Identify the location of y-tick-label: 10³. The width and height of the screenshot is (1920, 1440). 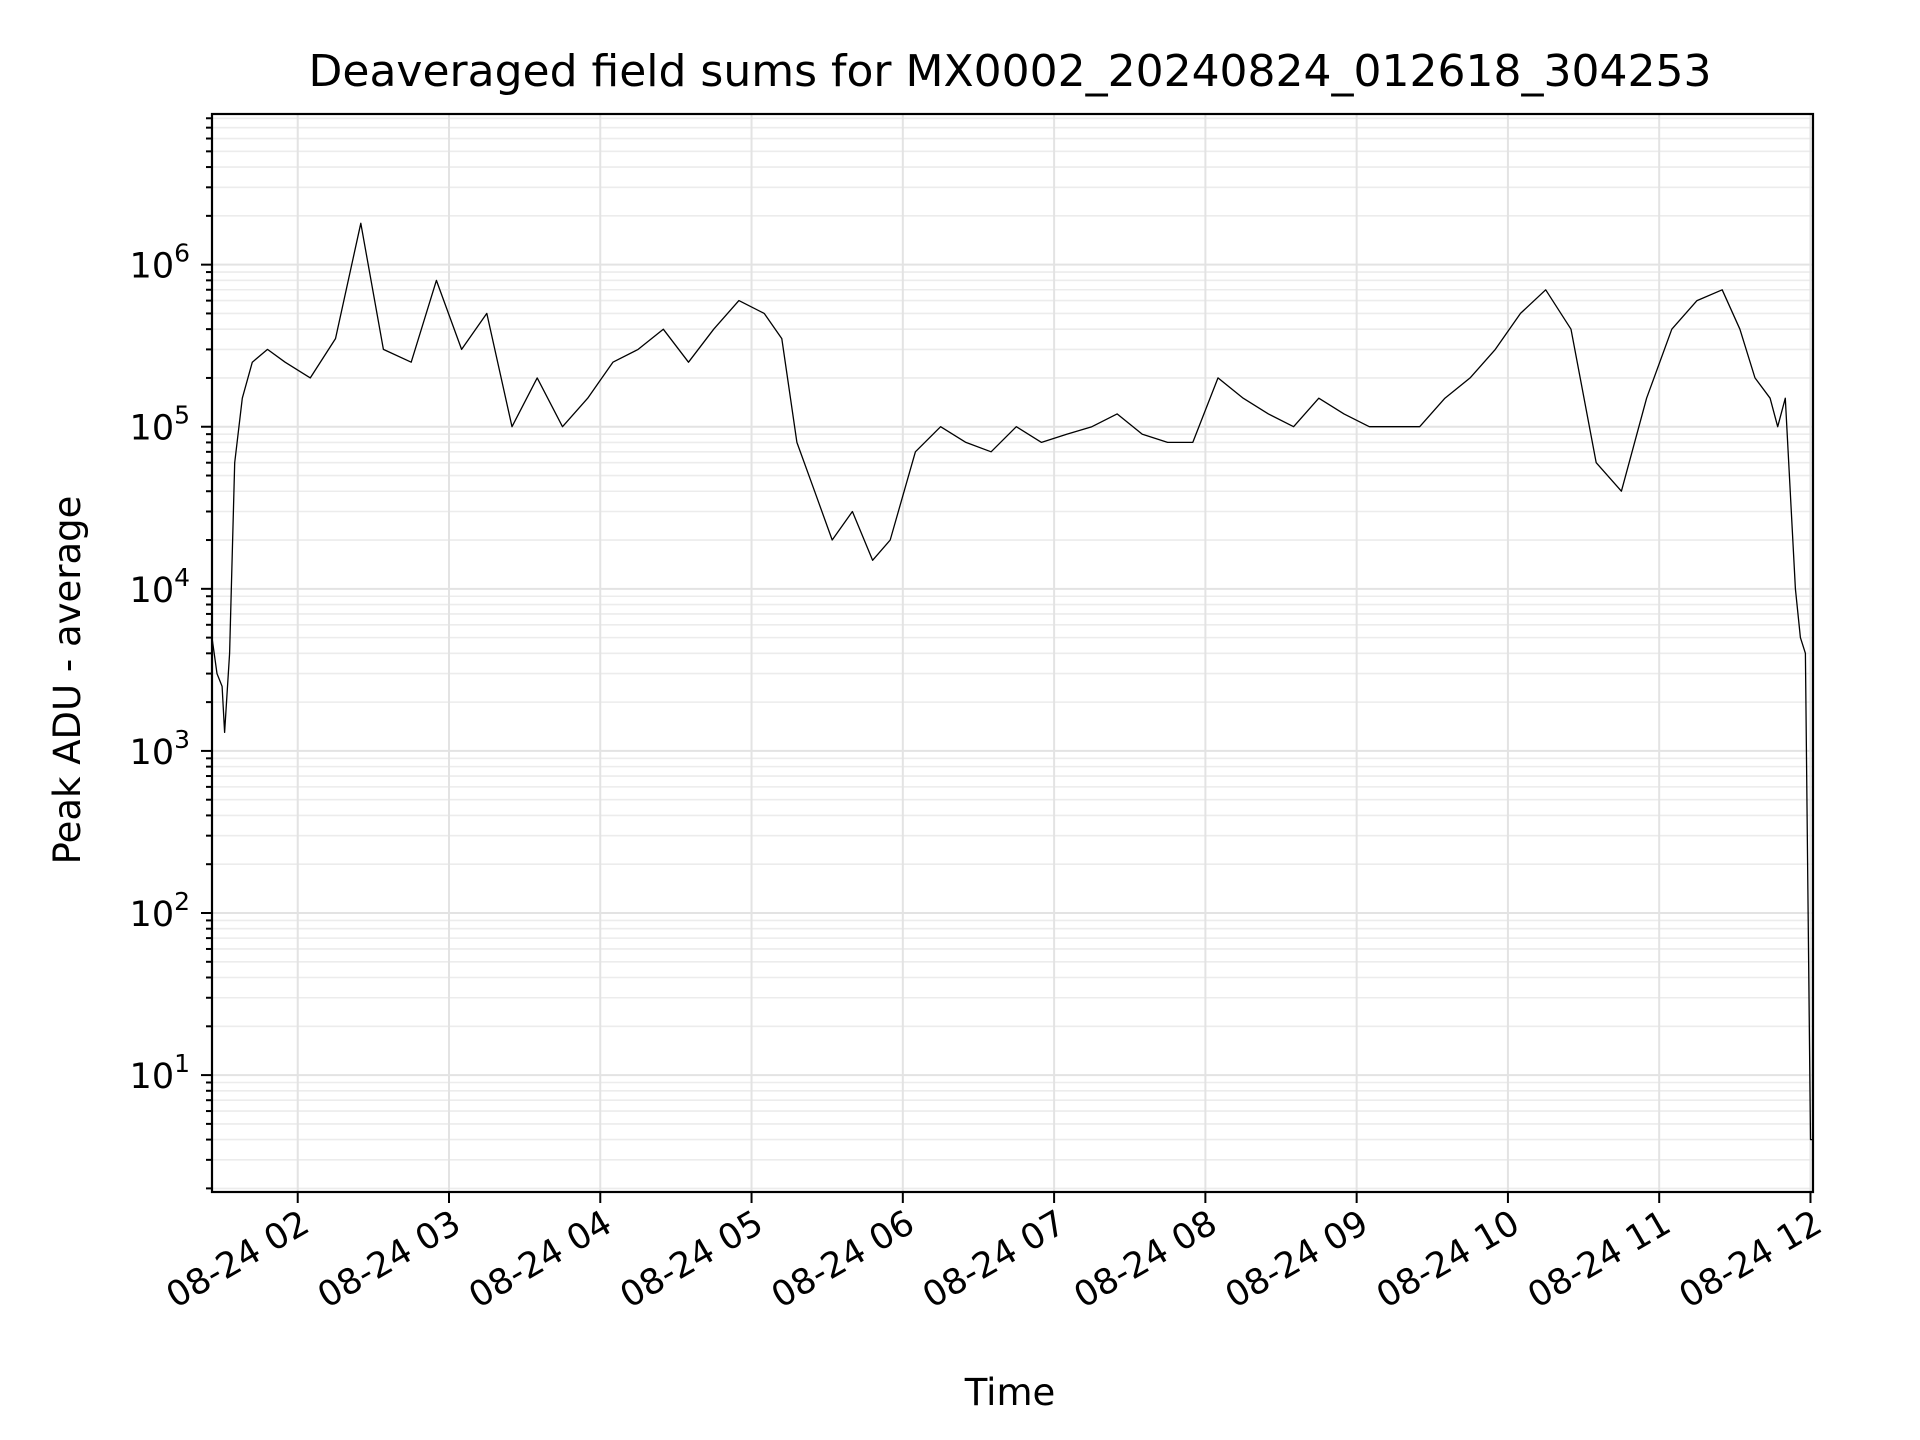
(160, 749).